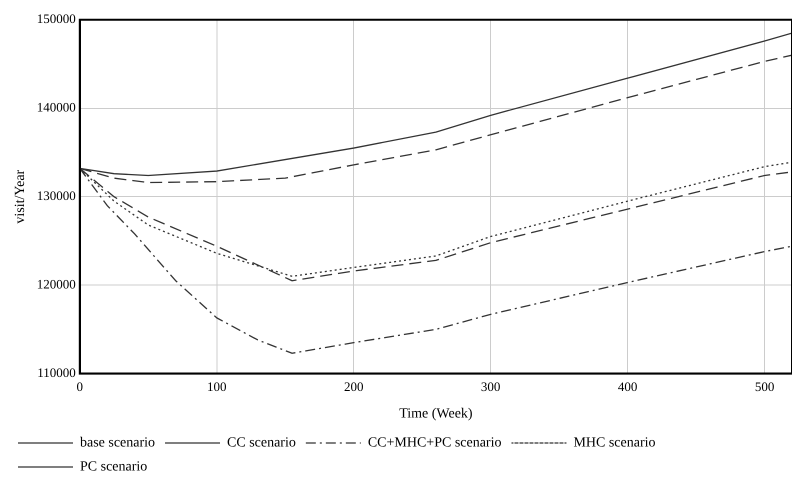 This screenshot has height=492, width=800. I want to click on y-tick-label: 130000, so click(56, 196).